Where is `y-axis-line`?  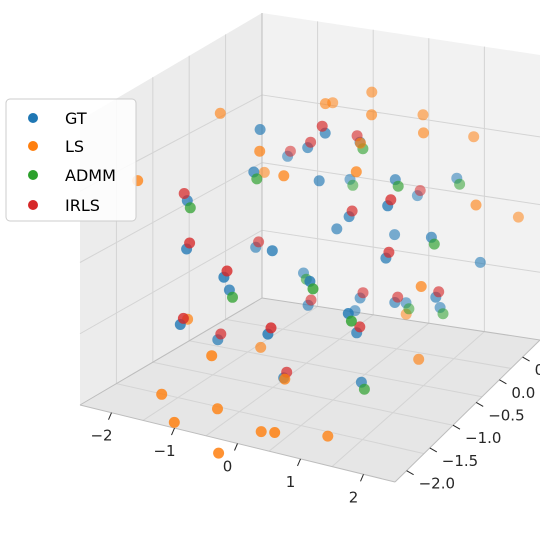 y-axis-line is located at coordinates (467, 411).